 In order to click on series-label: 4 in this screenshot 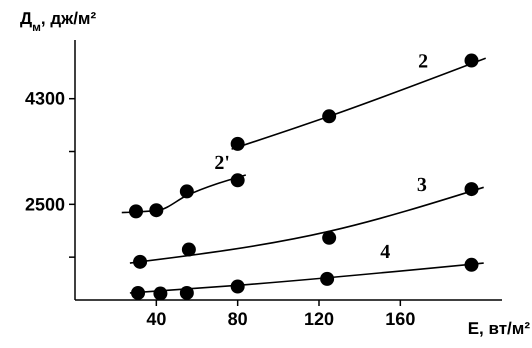, I will do `click(385, 251)`.